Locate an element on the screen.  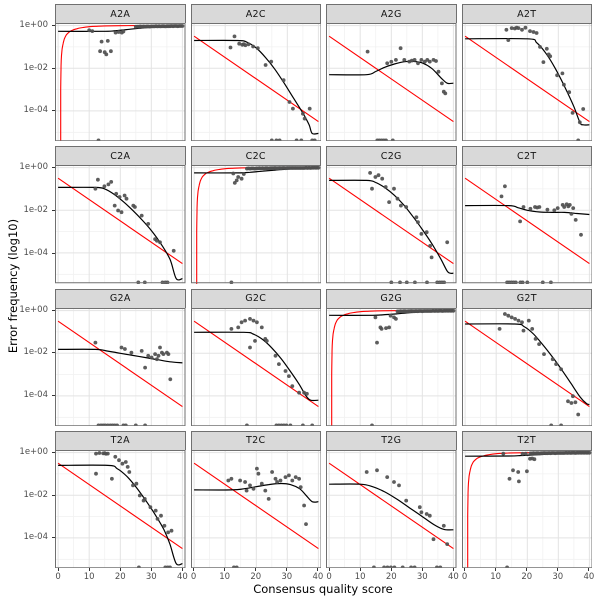
facet-panel-A2G: A2G is located at coordinates (391, 73).